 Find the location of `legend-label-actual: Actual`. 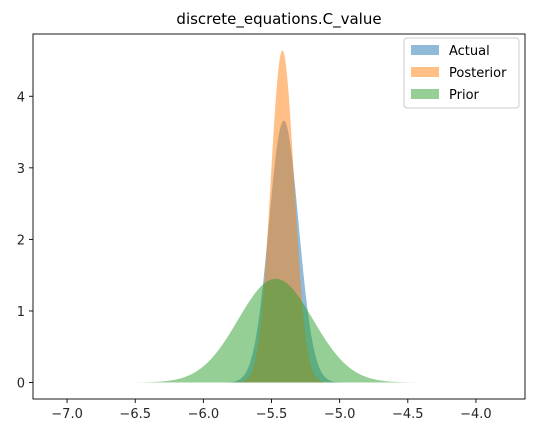

legend-label-actual: Actual is located at coordinates (469, 51).